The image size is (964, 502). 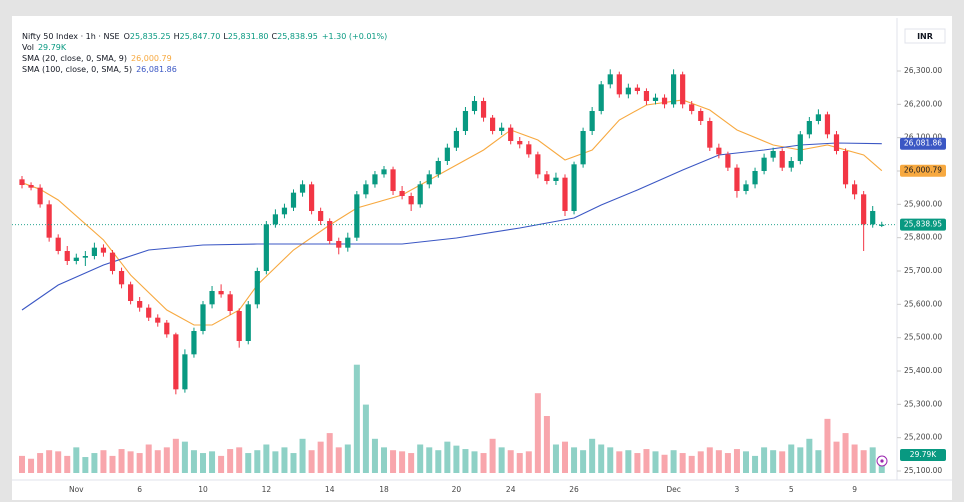 I want to click on price-badge-label: 25,838.95, so click(x=923, y=224).